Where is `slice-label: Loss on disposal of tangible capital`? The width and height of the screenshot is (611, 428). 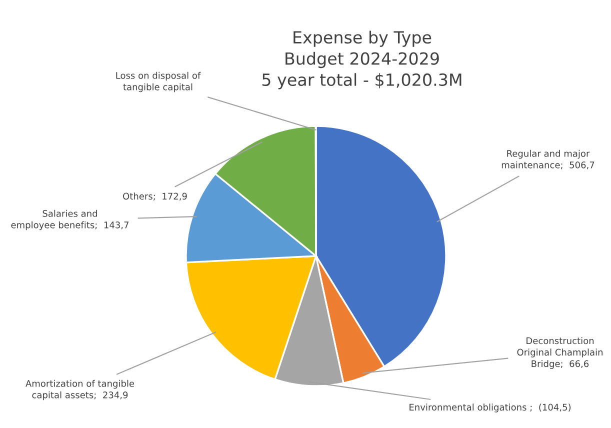
slice-label: Loss on disposal of tangible capital is located at coordinates (158, 82).